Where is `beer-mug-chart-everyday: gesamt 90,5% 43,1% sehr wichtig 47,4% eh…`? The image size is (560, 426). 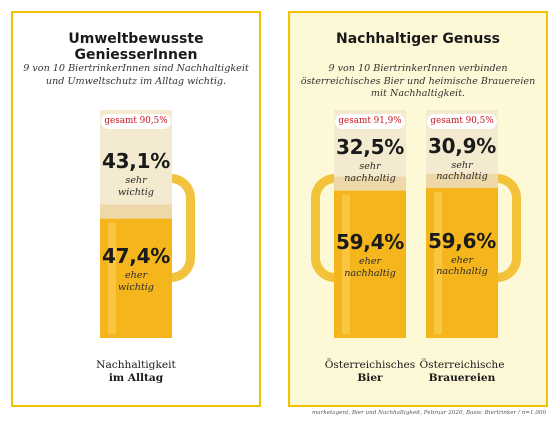 beer-mug-chart-everyday: gesamt 90,5% 43,1% sehr wichtig 47,4% eh… is located at coordinates (148, 224).